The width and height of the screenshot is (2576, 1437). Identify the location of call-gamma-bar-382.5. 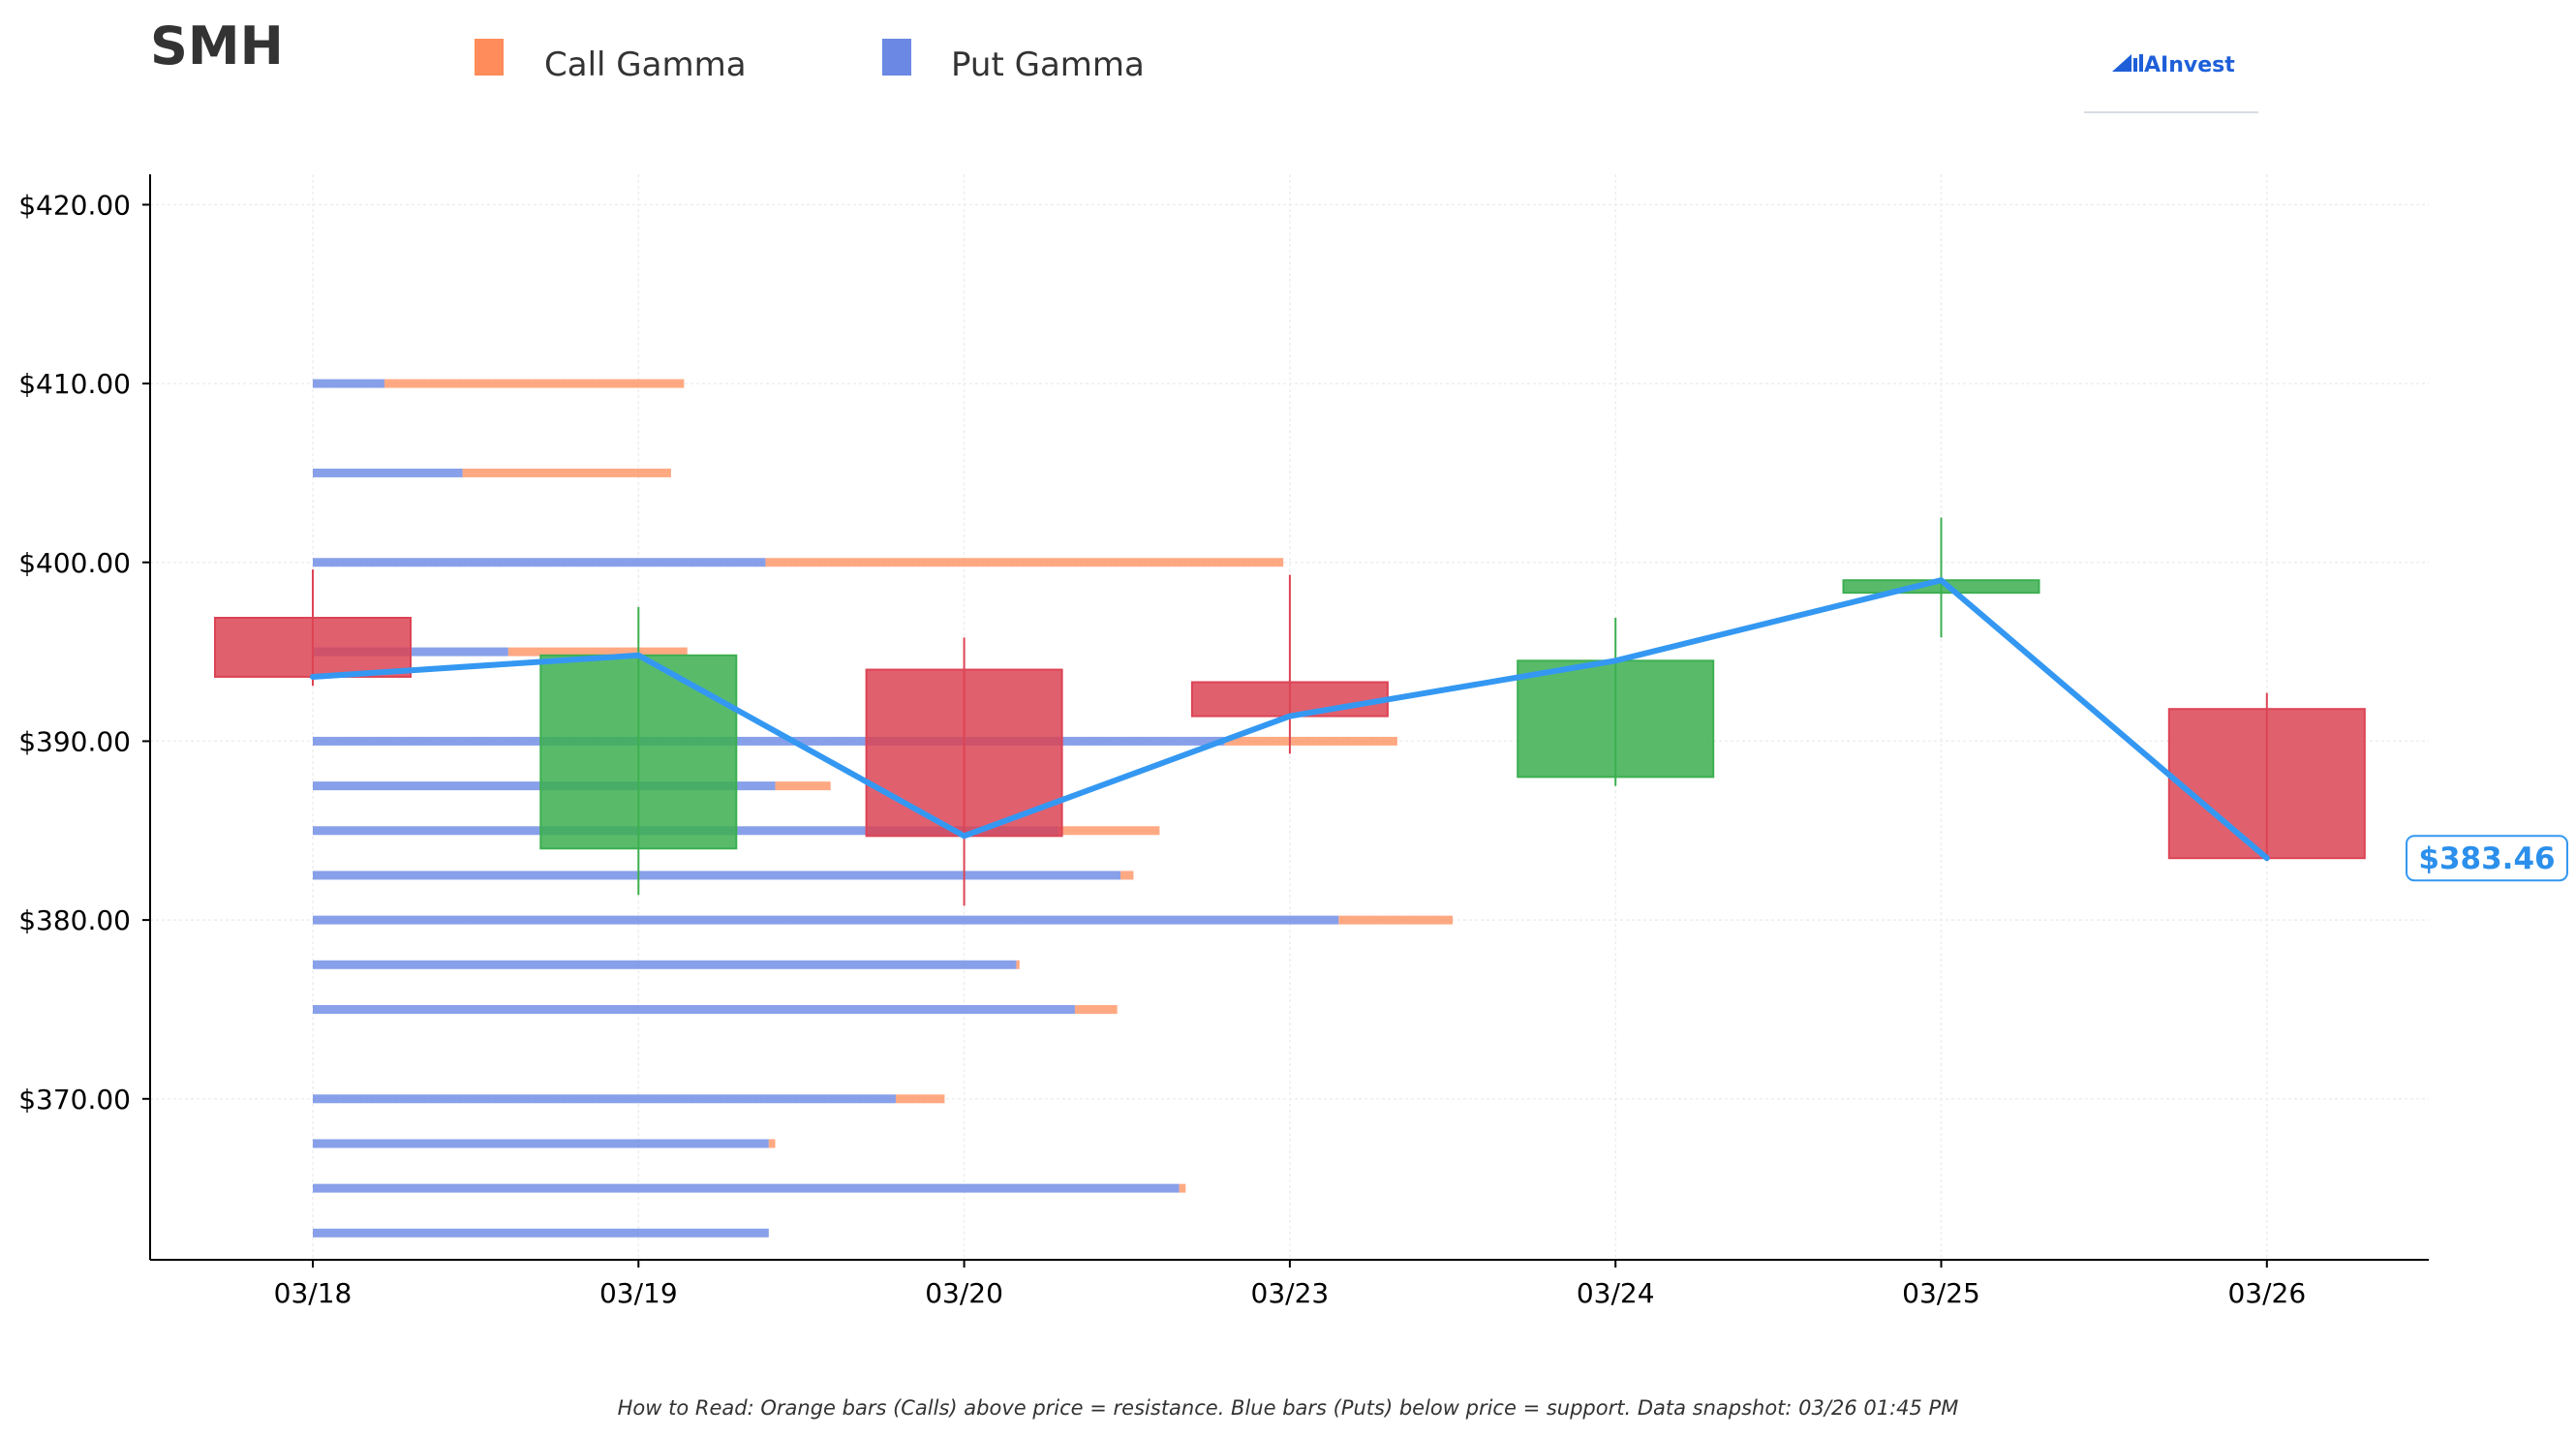
(1127, 876).